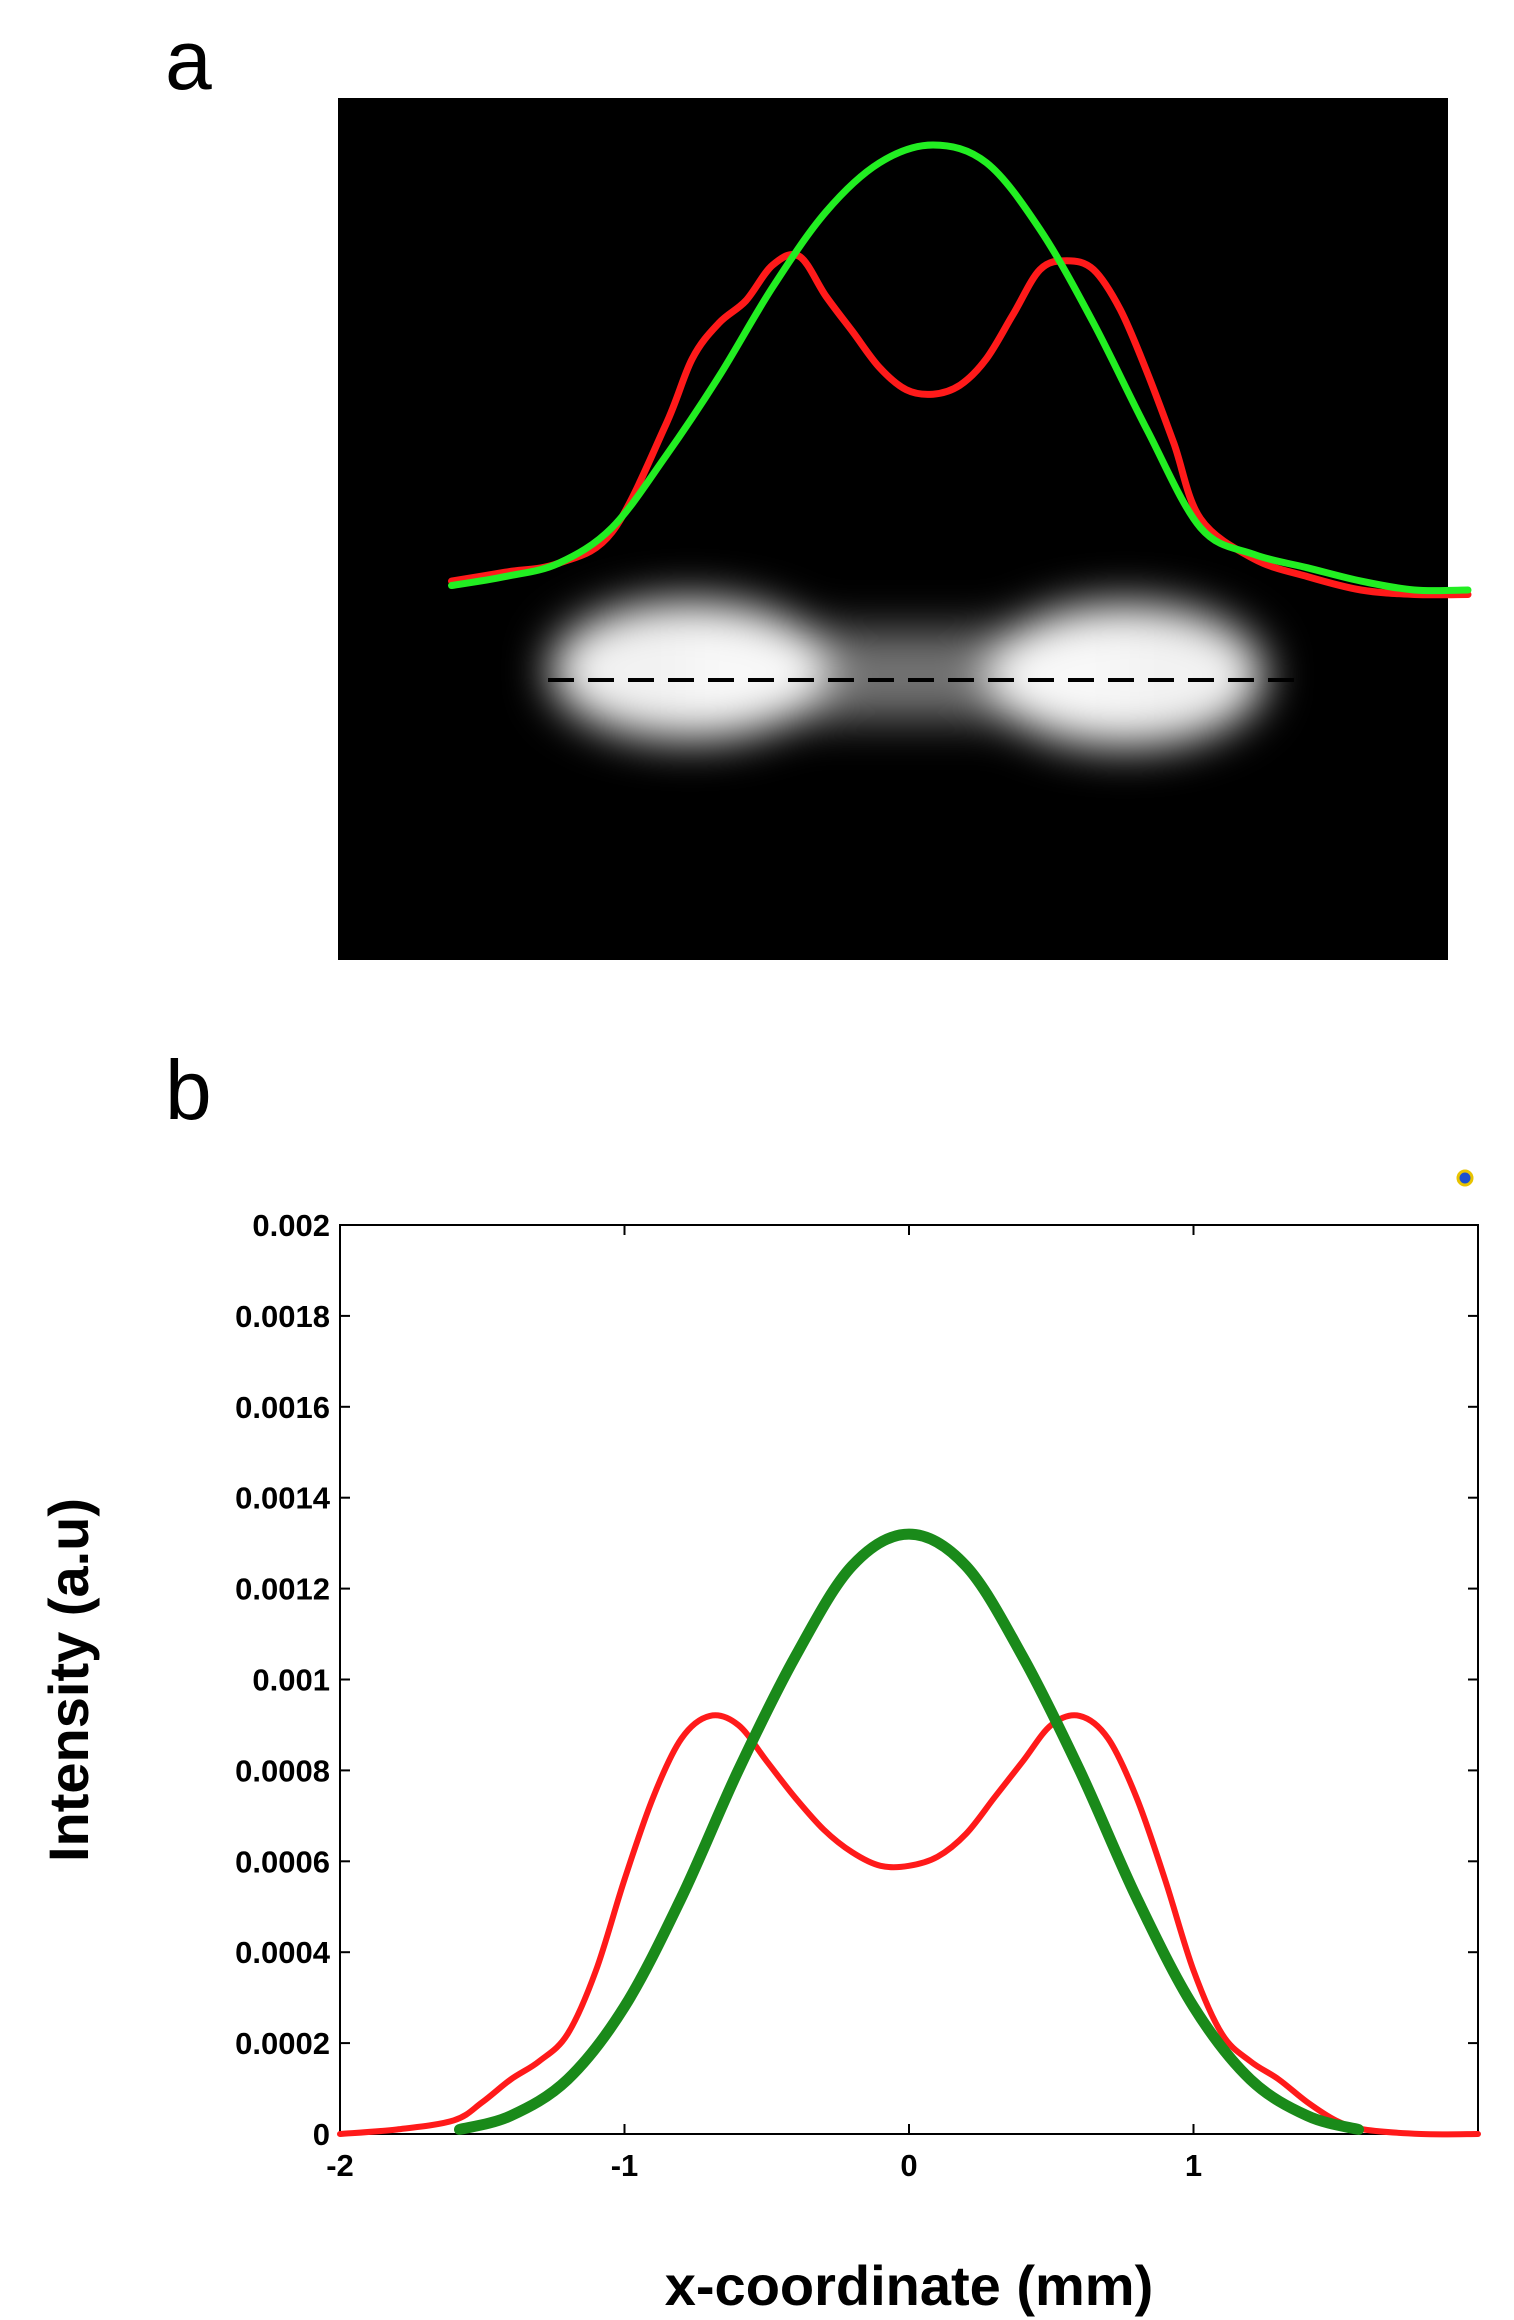 The width and height of the screenshot is (1514, 2320). What do you see at coordinates (907, 673) in the screenshot?
I see `bright-blob-image` at bounding box center [907, 673].